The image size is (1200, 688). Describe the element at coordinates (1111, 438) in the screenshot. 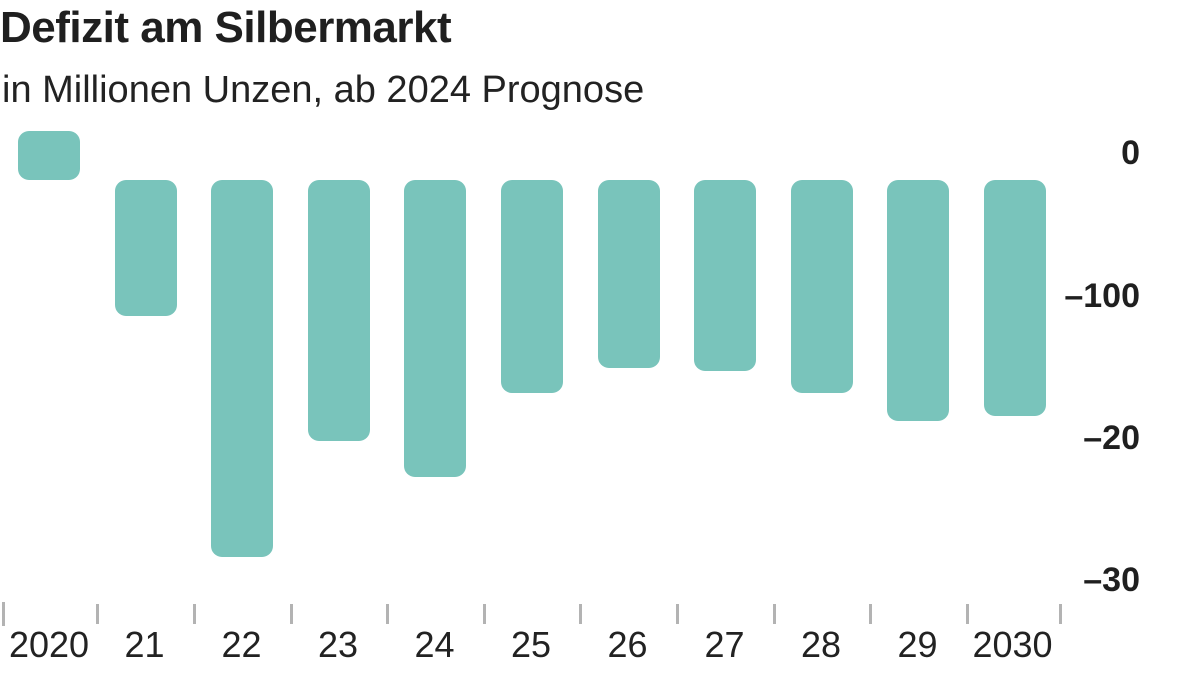

I see `y-axis-label: –20` at that location.